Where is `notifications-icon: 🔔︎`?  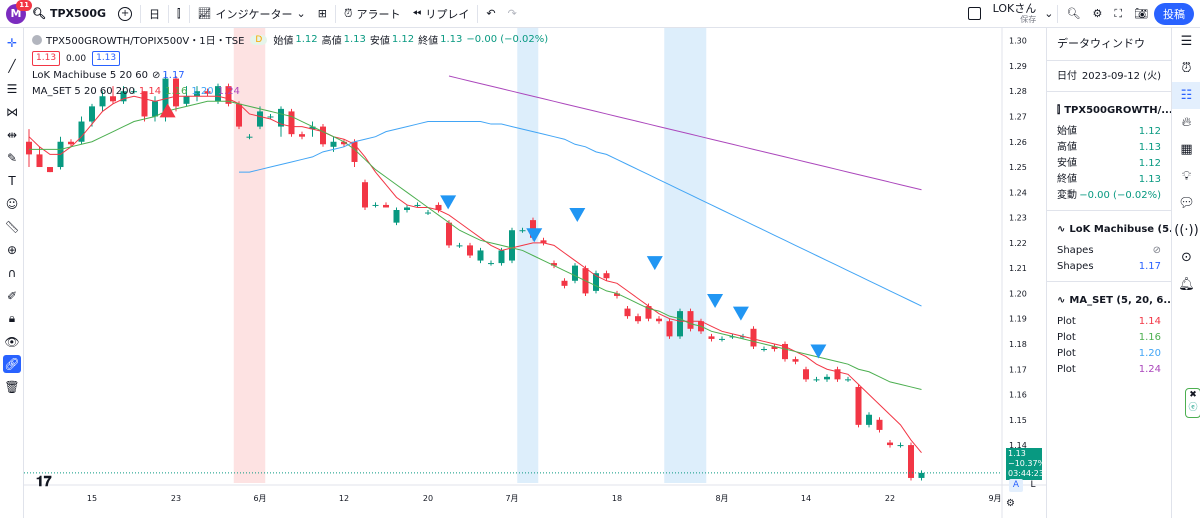
notifications-icon: 🔔︎ is located at coordinates (1186, 284).